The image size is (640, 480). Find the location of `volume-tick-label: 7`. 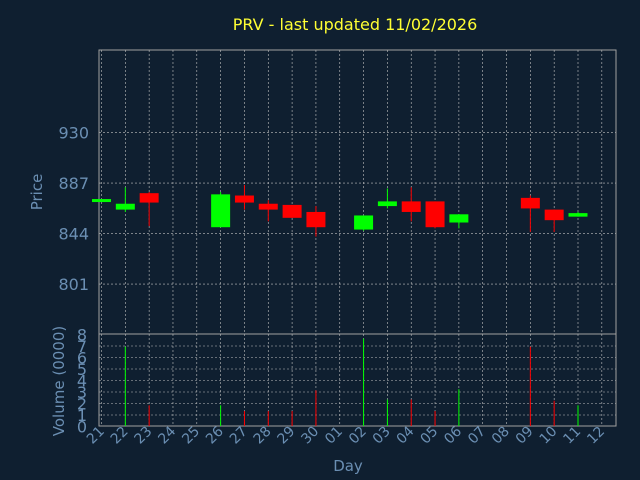

volume-tick-label: 7 is located at coordinates (82, 346).